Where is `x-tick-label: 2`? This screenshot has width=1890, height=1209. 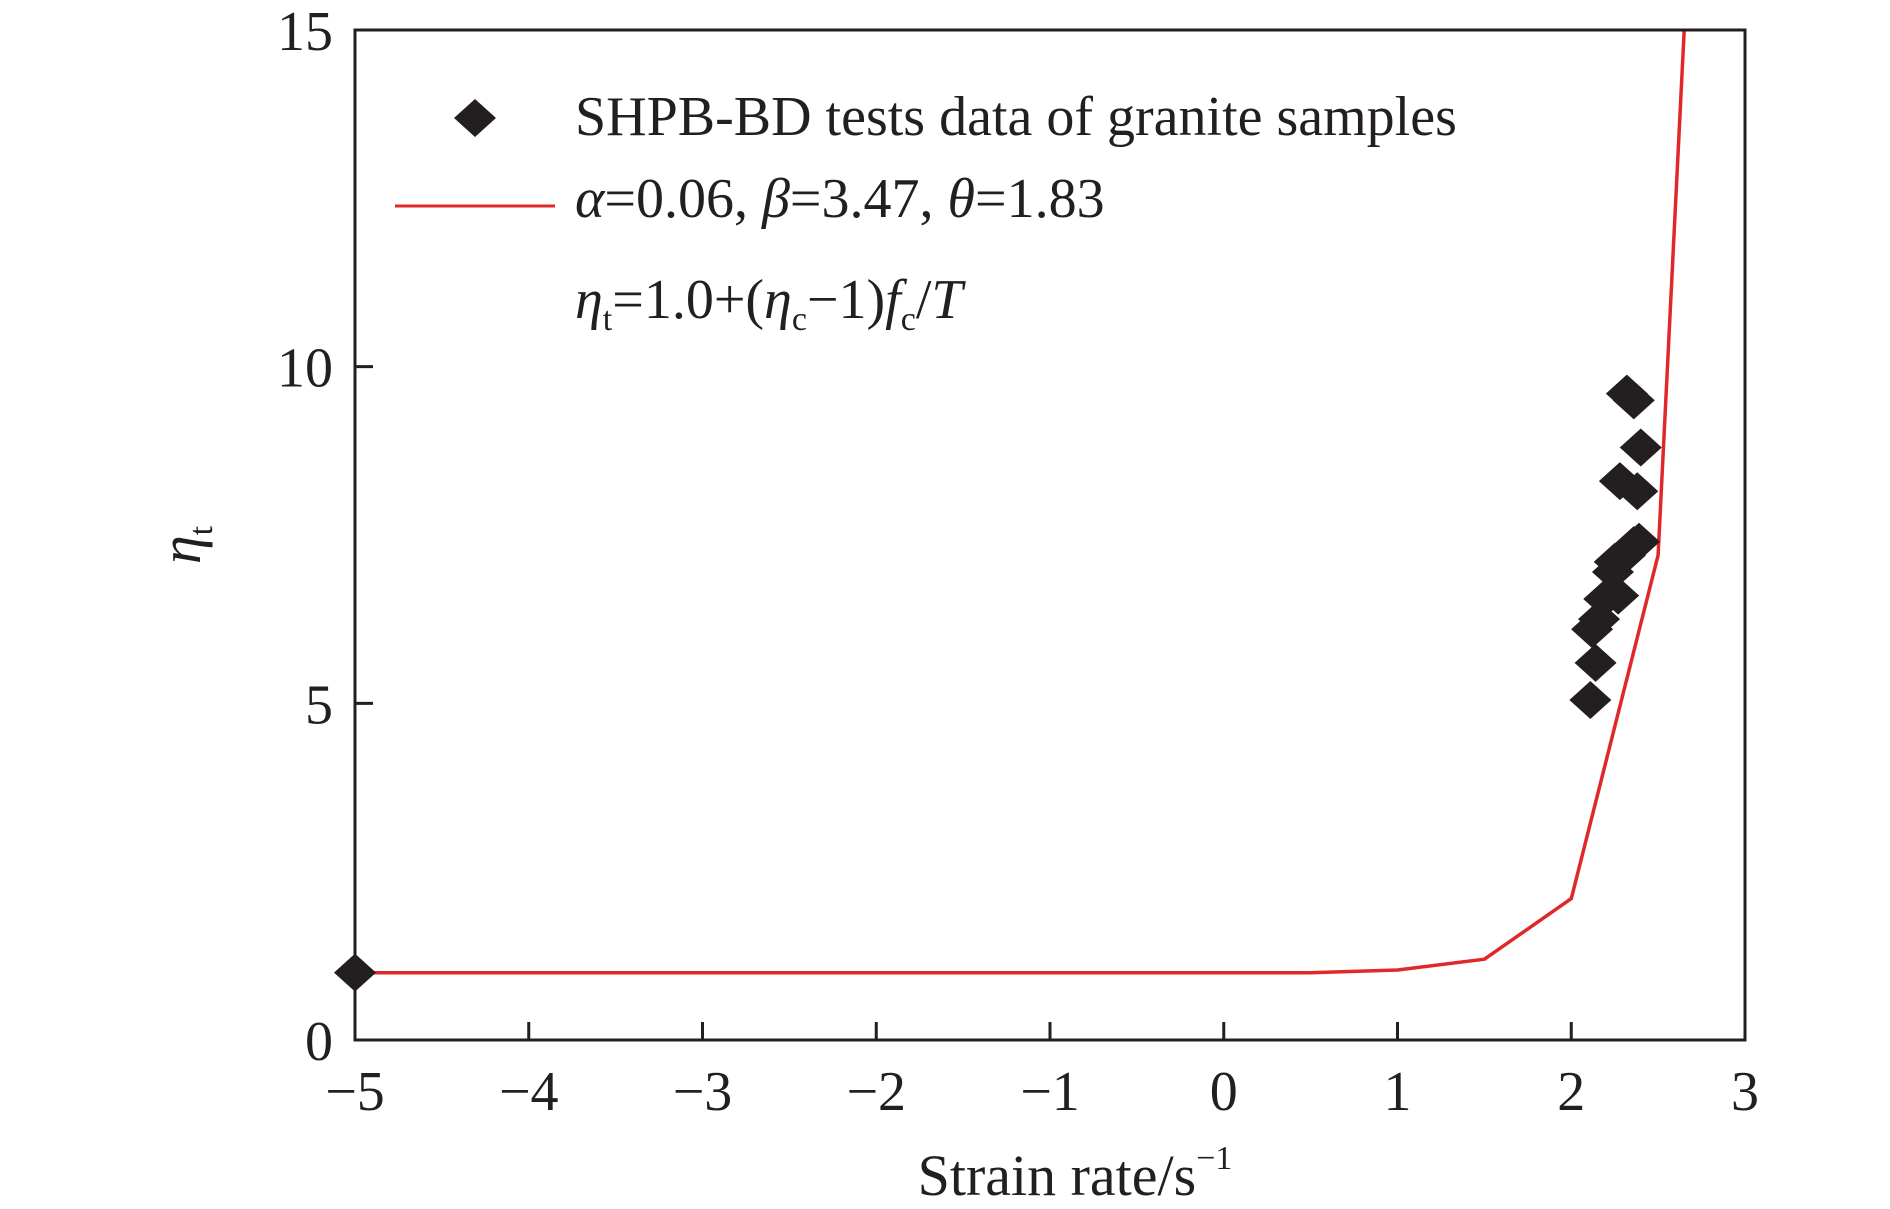
x-tick-label: 2 is located at coordinates (1571, 1092).